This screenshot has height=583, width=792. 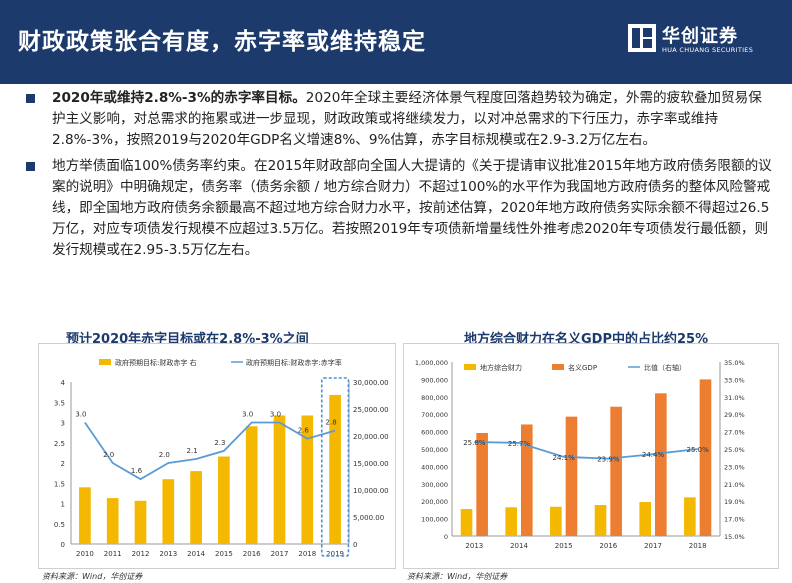 I want to click on data-label: 25.0%, so click(x=698, y=450).